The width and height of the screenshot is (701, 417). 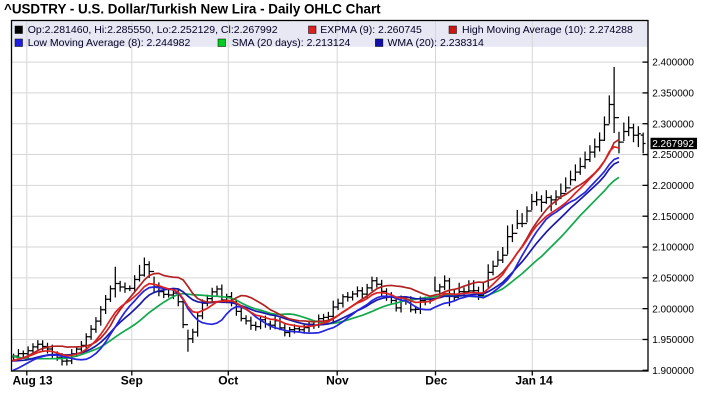 I want to click on svg-text: 2.200000, so click(x=673, y=186).